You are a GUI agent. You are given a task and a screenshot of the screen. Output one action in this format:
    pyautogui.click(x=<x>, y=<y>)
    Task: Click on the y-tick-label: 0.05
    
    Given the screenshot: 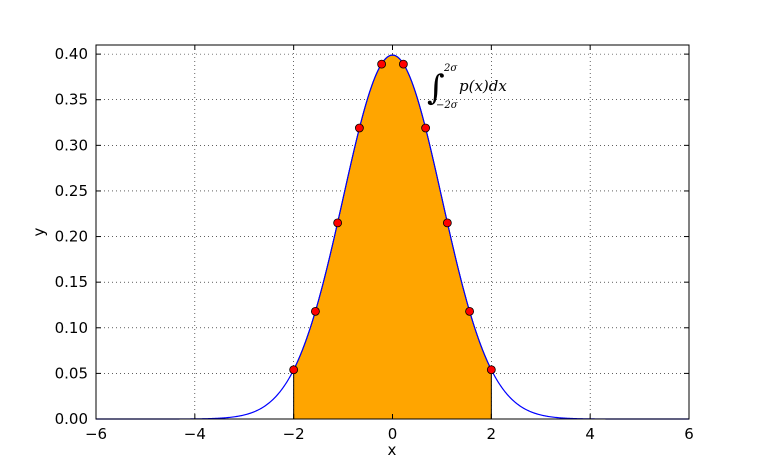 What is the action you would take?
    pyautogui.click(x=71, y=373)
    